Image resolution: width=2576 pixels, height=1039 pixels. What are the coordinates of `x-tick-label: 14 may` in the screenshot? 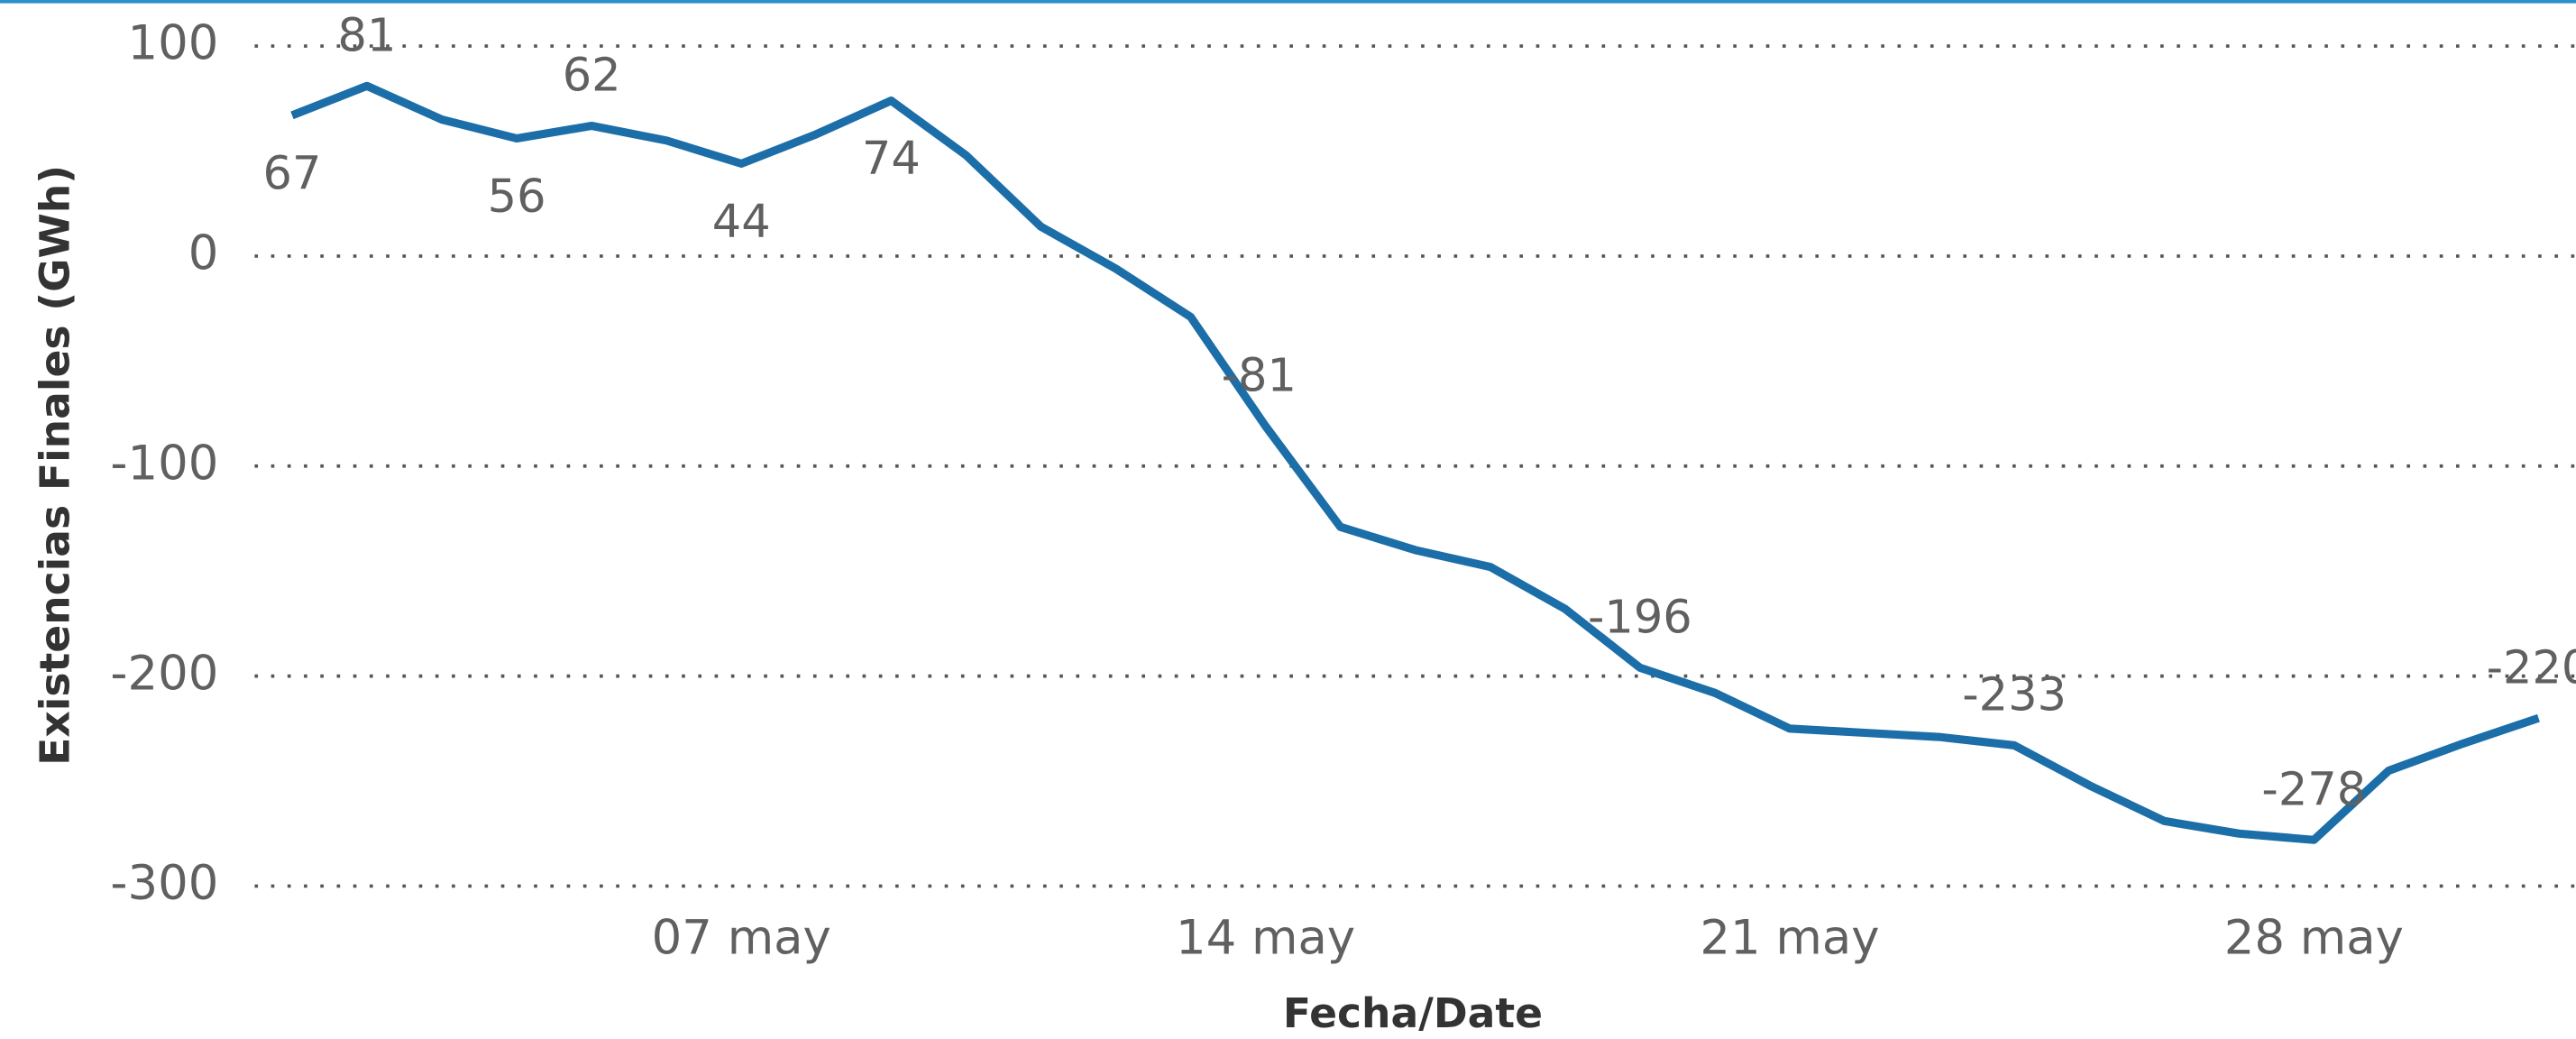 It's located at (1265, 937).